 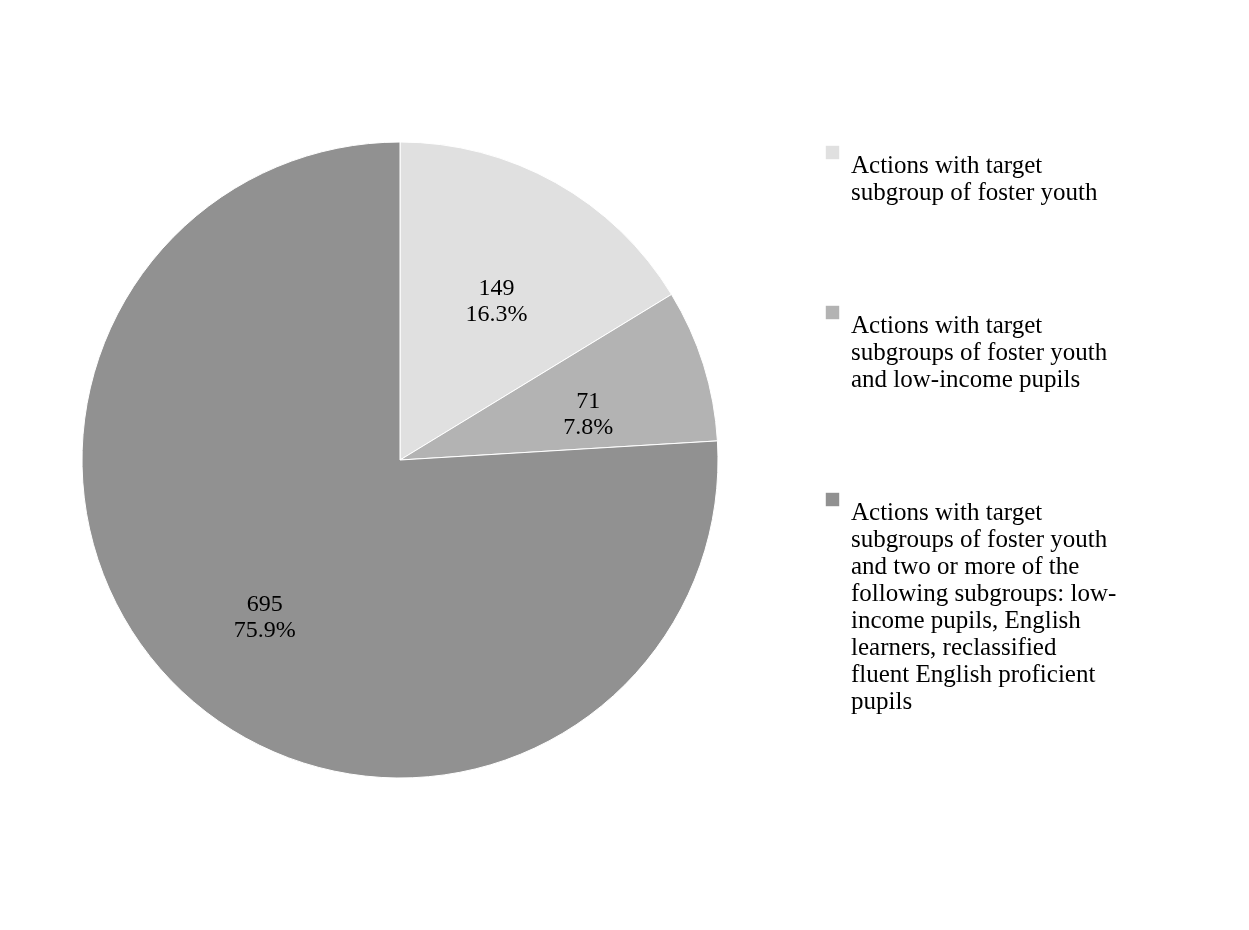 What do you see at coordinates (264, 615) in the screenshot?
I see `data-label: 695 75.9%` at bounding box center [264, 615].